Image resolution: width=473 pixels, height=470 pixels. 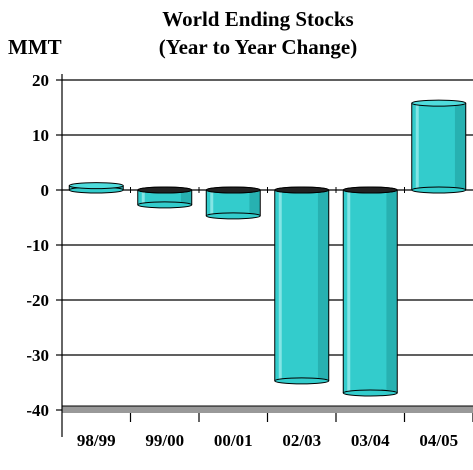 What do you see at coordinates (37, 410) in the screenshot?
I see `y-tick-label: -40` at bounding box center [37, 410].